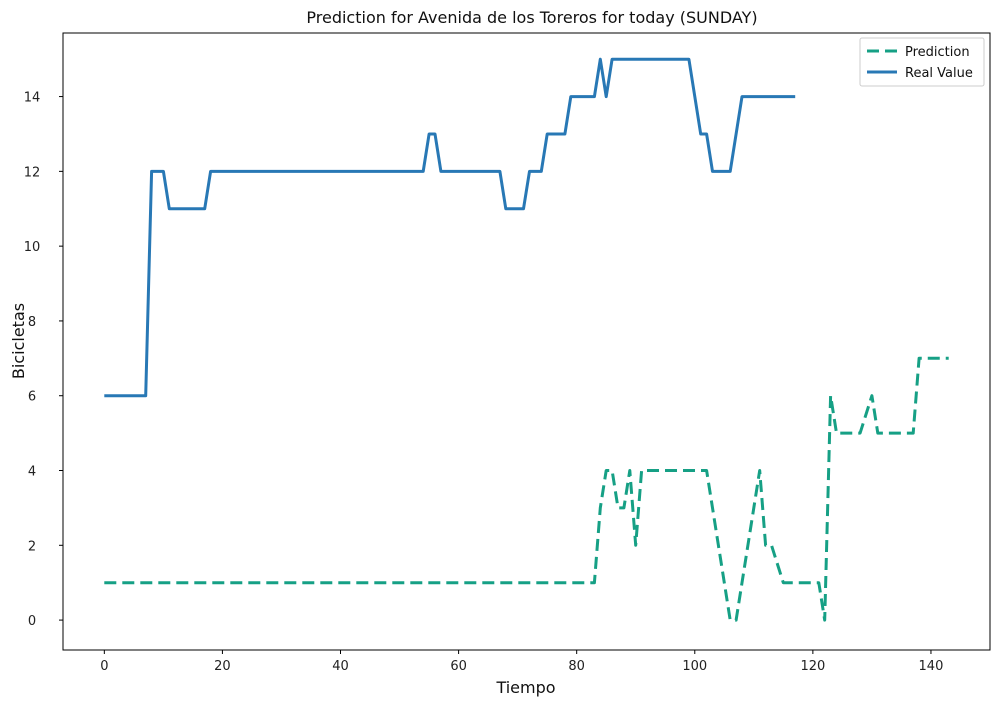  What do you see at coordinates (576, 666) in the screenshot?
I see `x-tick-label: 80` at bounding box center [576, 666].